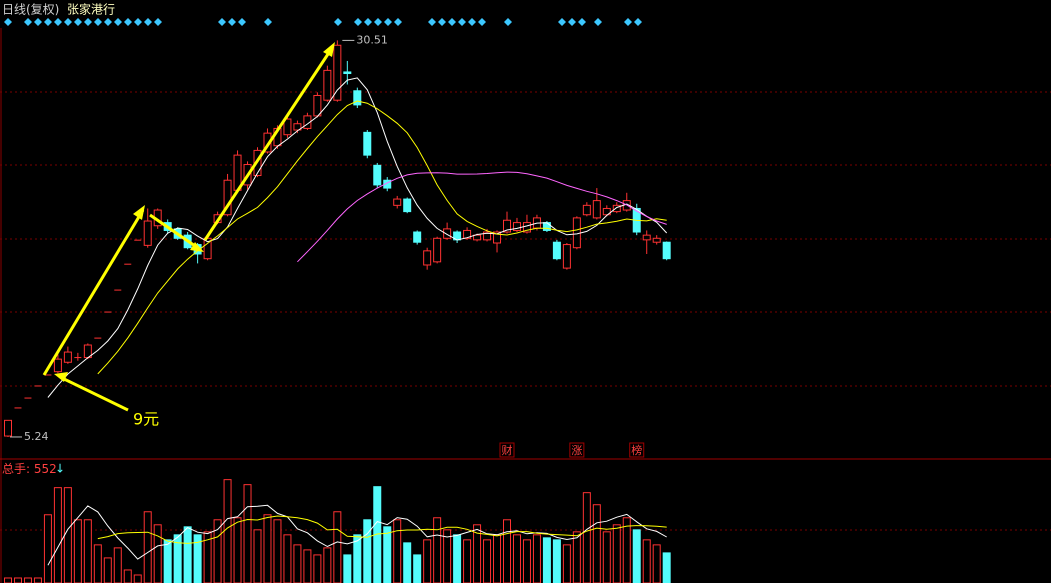 Image resolution: width=1051 pixels, height=583 pixels. Describe the element at coordinates (372, 39) in the screenshot. I see `max-price-label: 30.51` at that location.